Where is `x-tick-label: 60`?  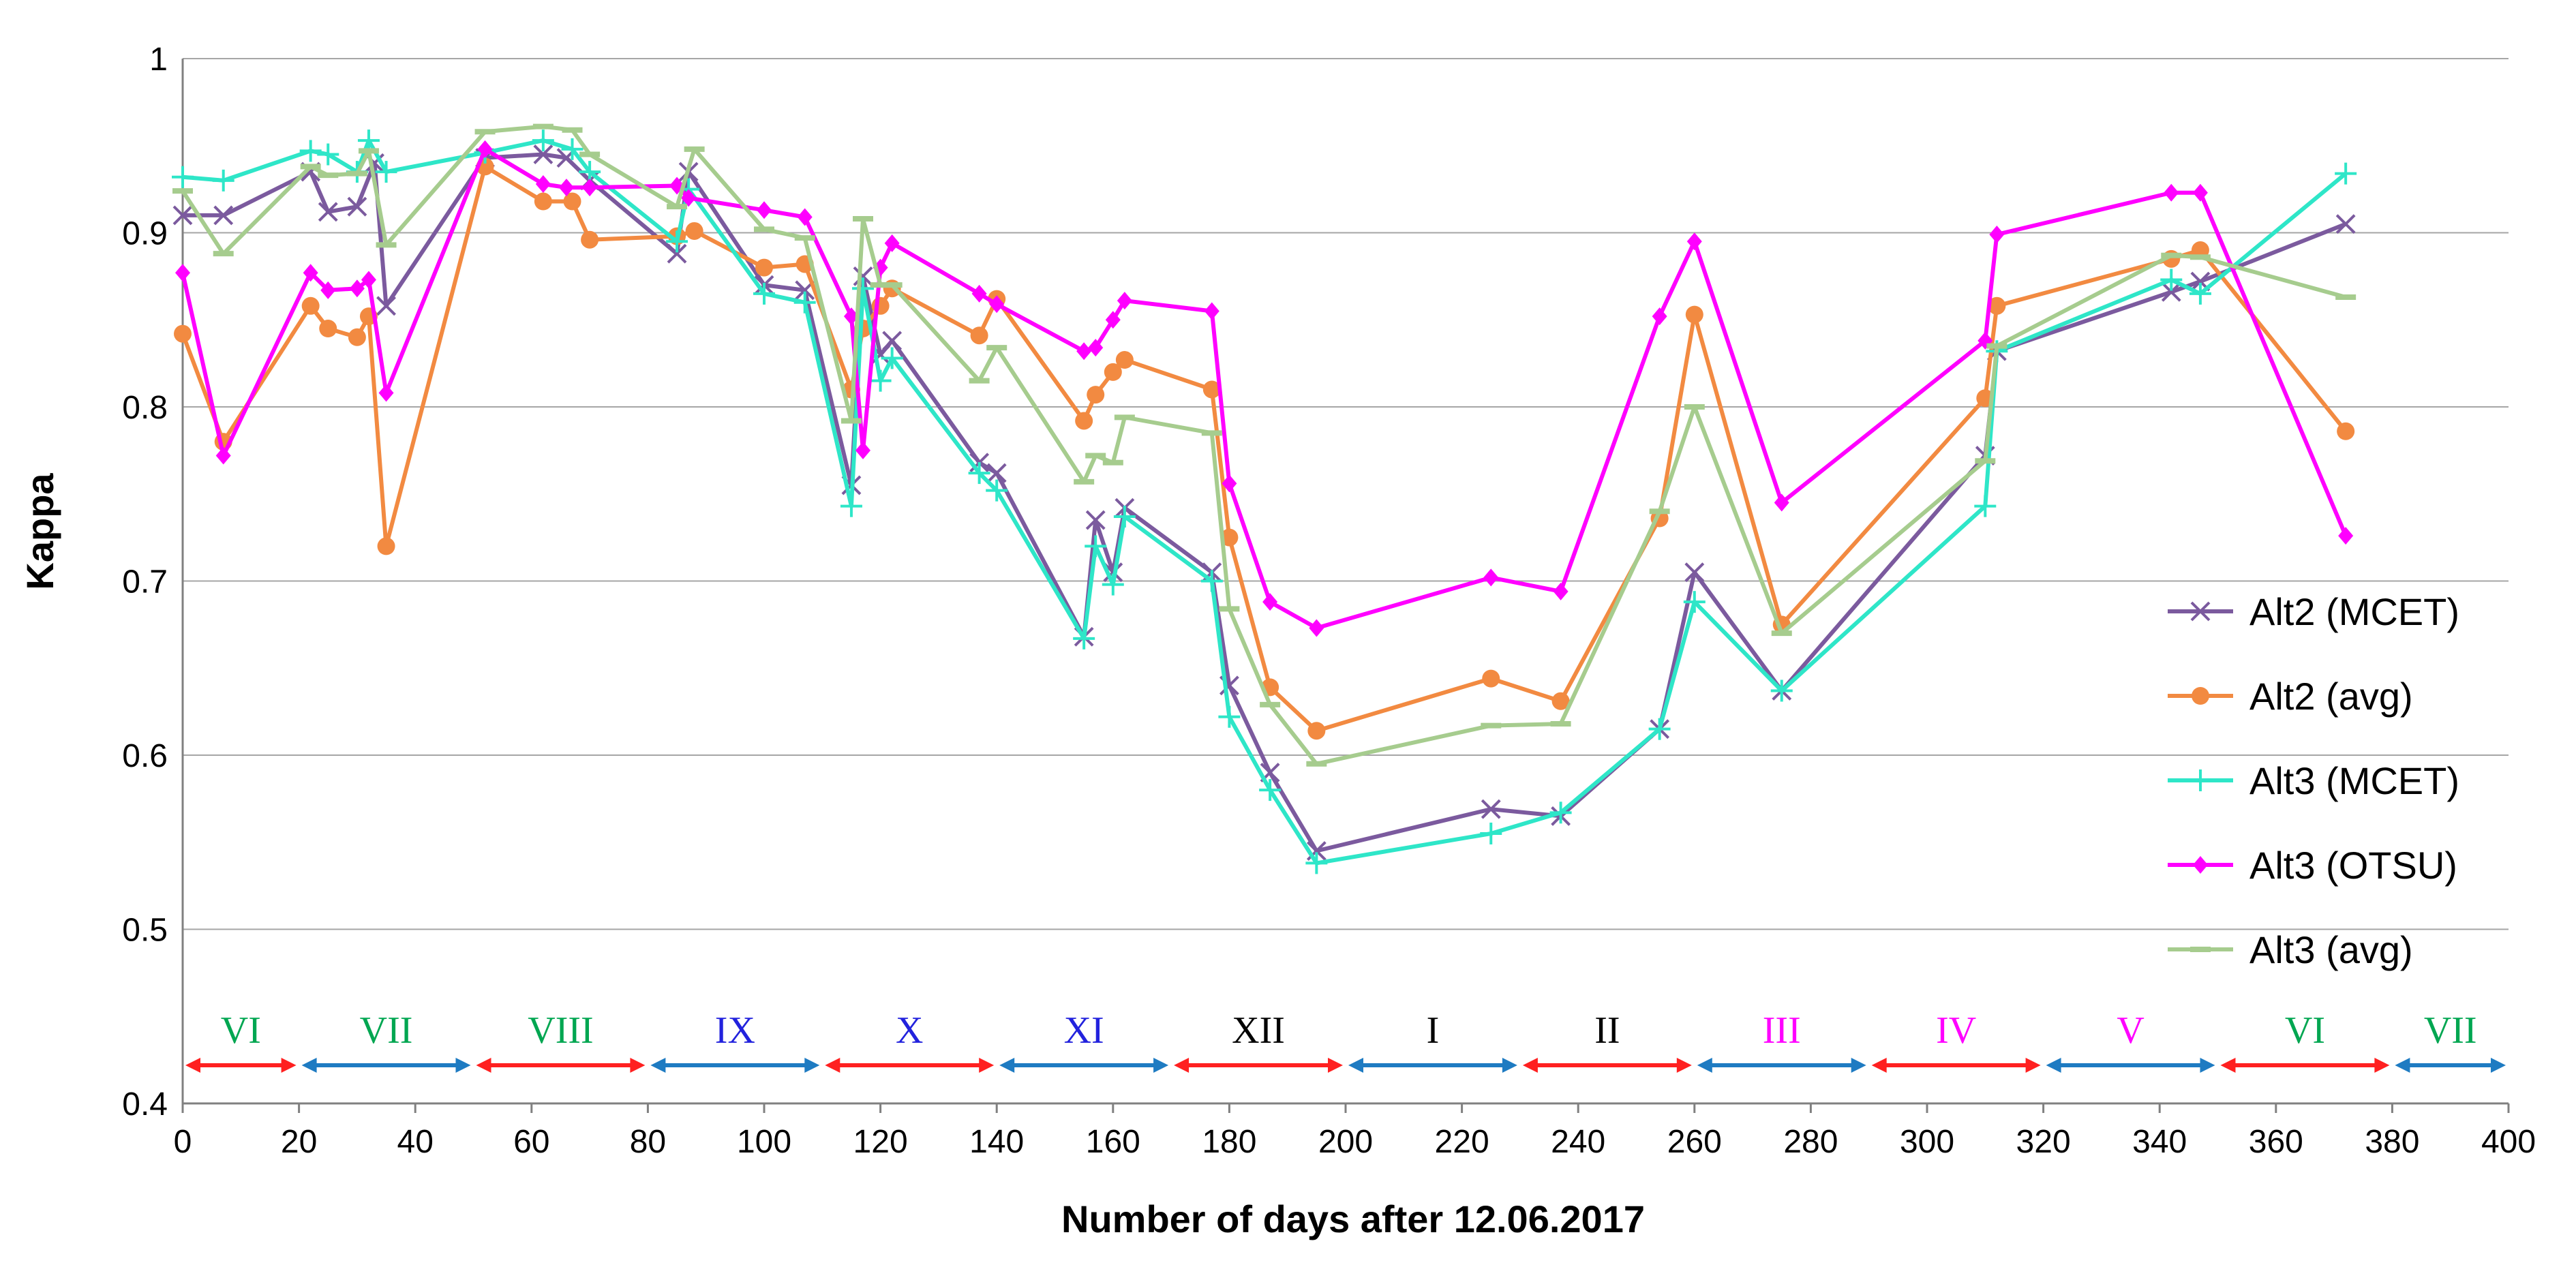
x-tick-label: 60 is located at coordinates (531, 1142).